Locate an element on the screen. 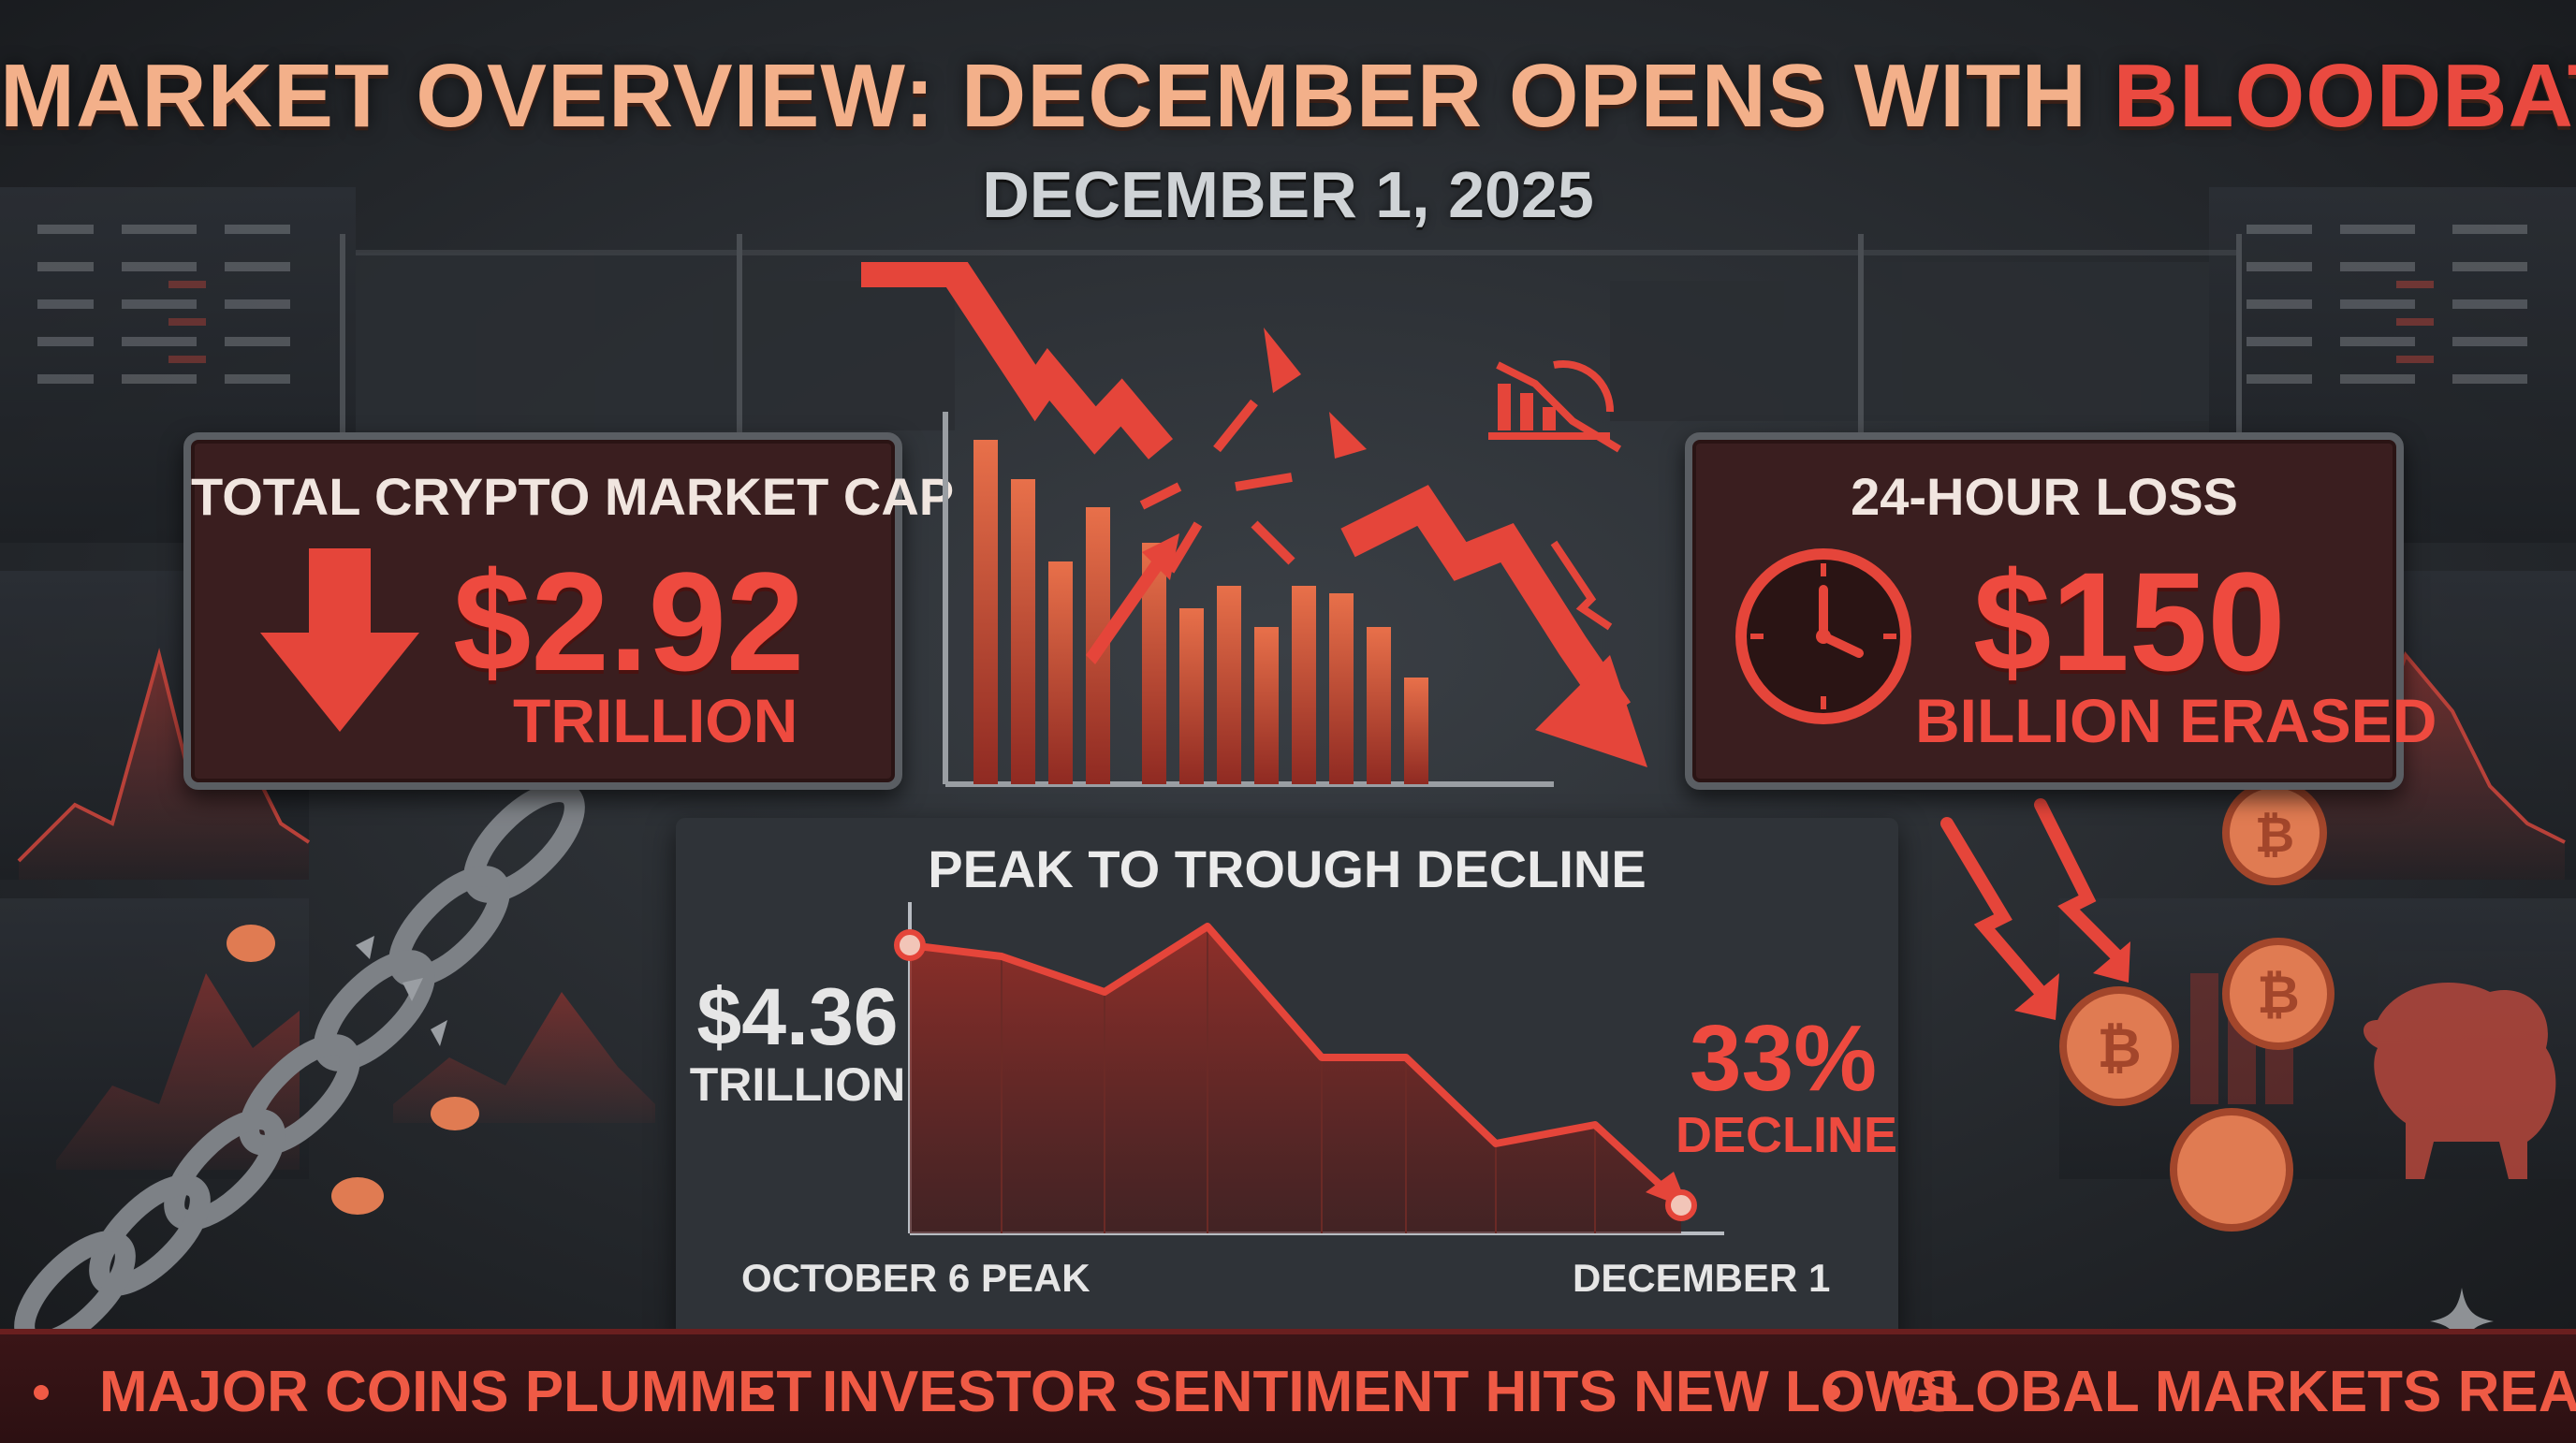 The image size is (2576, 1443). page-date: DECEMBER 1, 2025 is located at coordinates (1288, 194).